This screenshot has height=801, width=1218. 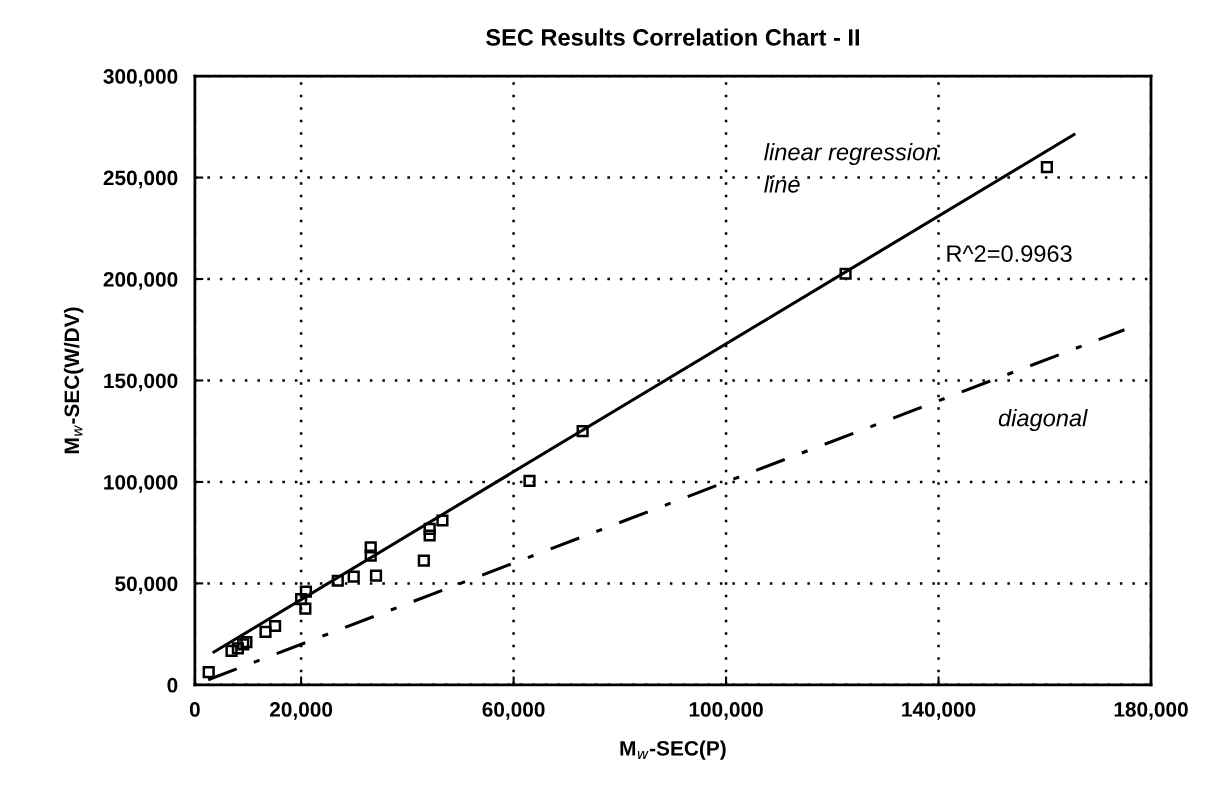 What do you see at coordinates (673, 750) in the screenshot?
I see `x-axis-title: M$_{w}$-SEC(P)` at bounding box center [673, 750].